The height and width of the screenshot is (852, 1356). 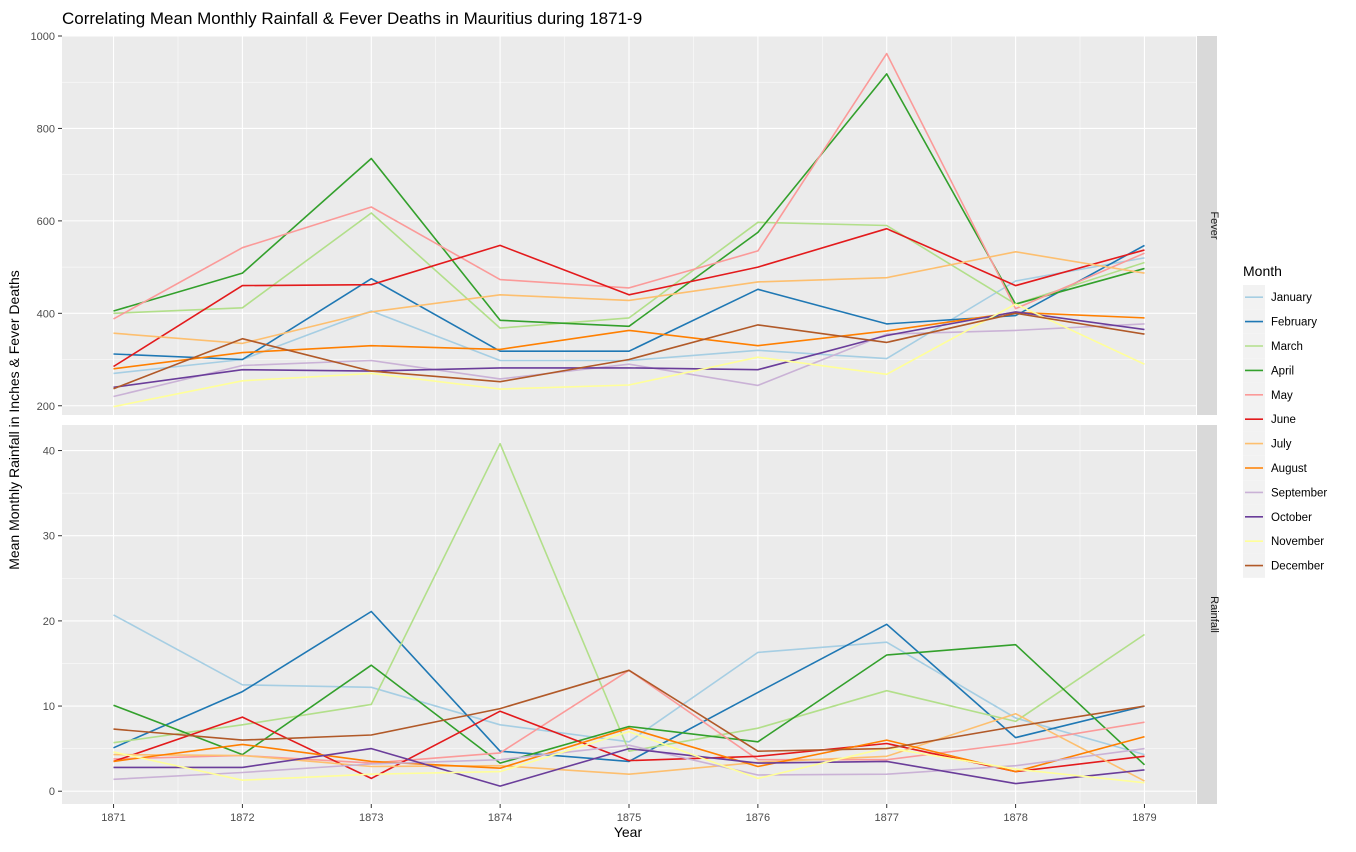 What do you see at coordinates (1282, 371) in the screenshot?
I see `legend-label: April` at bounding box center [1282, 371].